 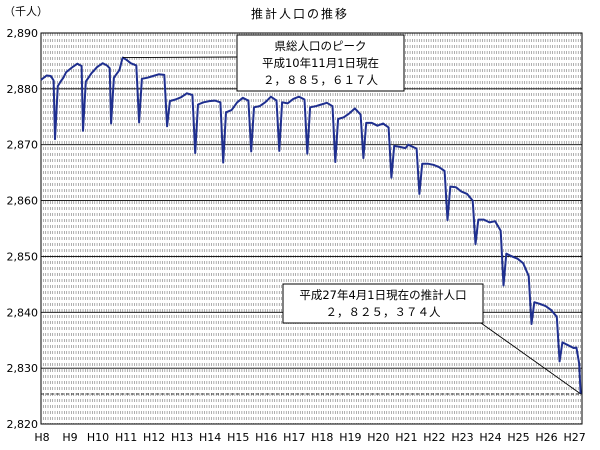 What do you see at coordinates (546, 437) in the screenshot?
I see `x-tick-label: H26` at bounding box center [546, 437].